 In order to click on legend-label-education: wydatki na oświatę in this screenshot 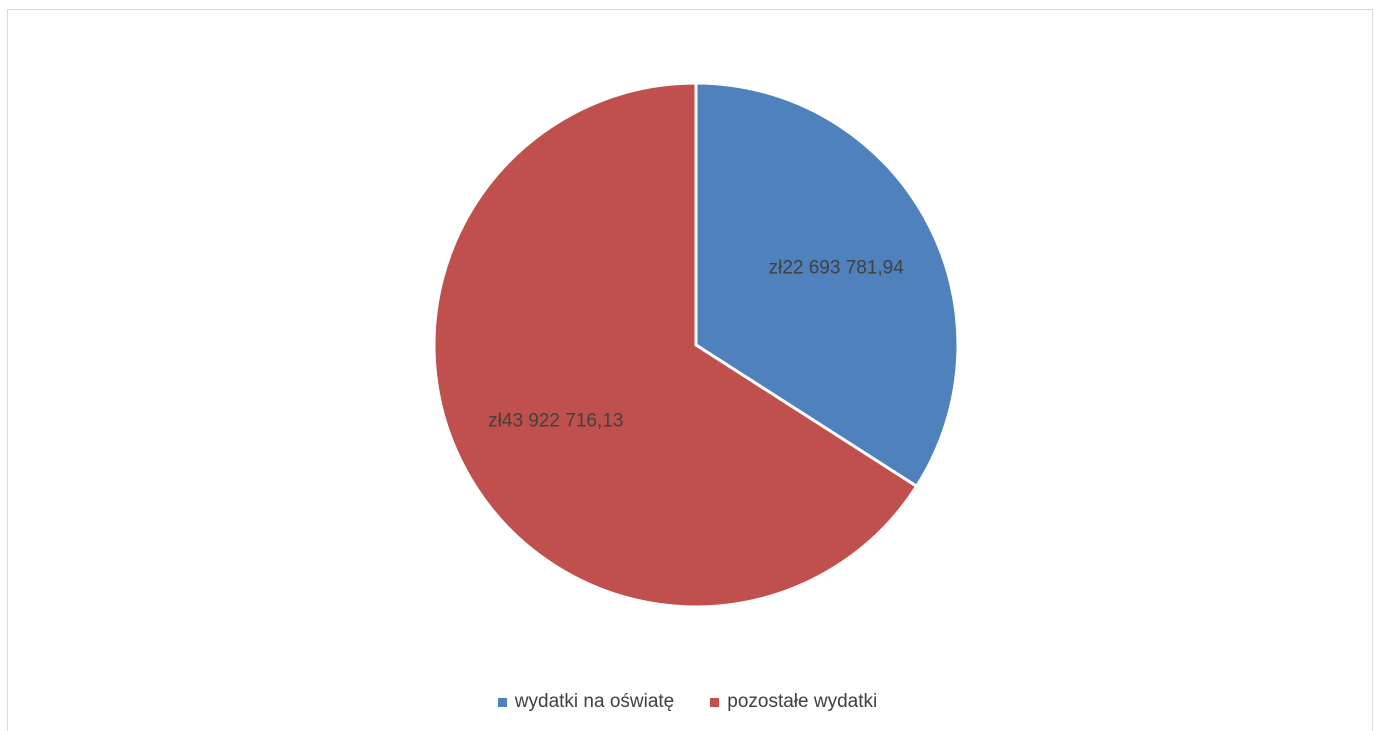, I will do `click(594, 701)`.